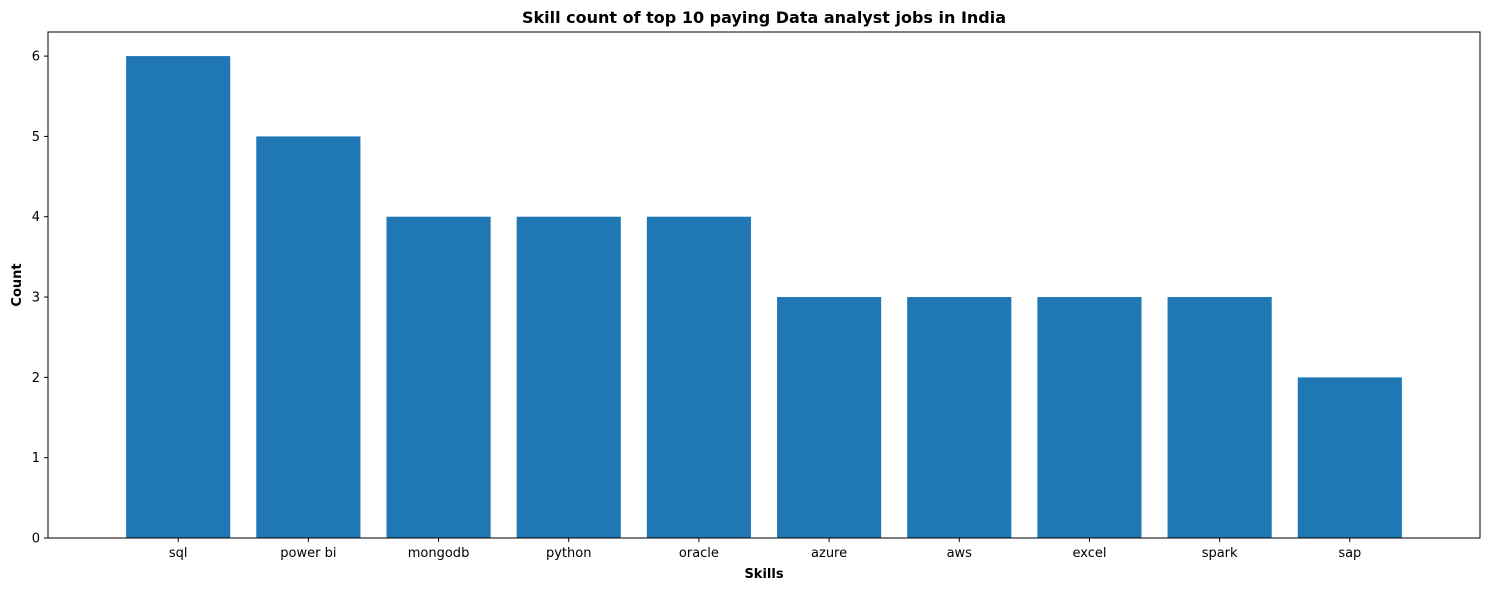  Describe the element at coordinates (36, 458) in the screenshot. I see `y-tick-label: 1` at that location.